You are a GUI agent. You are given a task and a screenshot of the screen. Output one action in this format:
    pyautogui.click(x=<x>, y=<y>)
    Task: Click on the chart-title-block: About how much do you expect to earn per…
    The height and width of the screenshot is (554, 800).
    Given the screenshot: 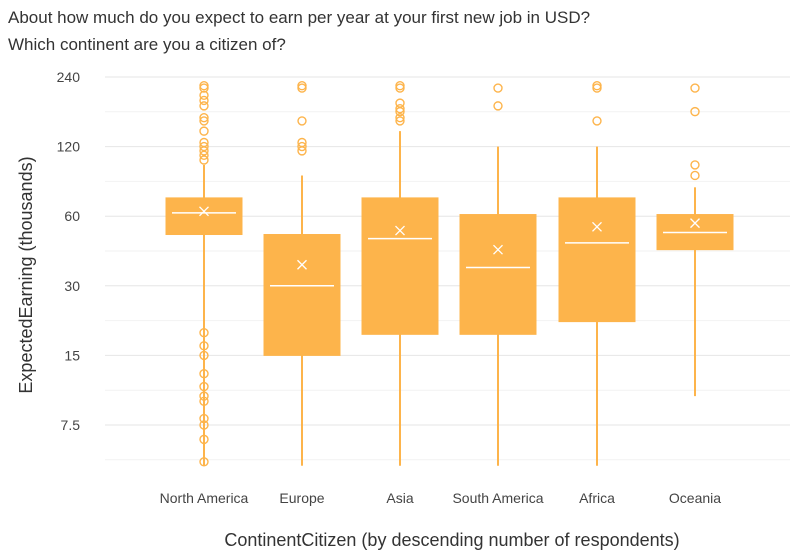 What is the action you would take?
    pyautogui.click(x=299, y=31)
    